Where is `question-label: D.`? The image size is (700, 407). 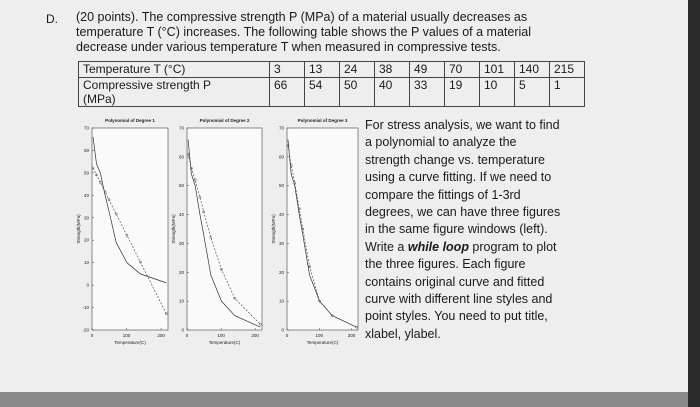
question-label: D. is located at coordinates (52, 19).